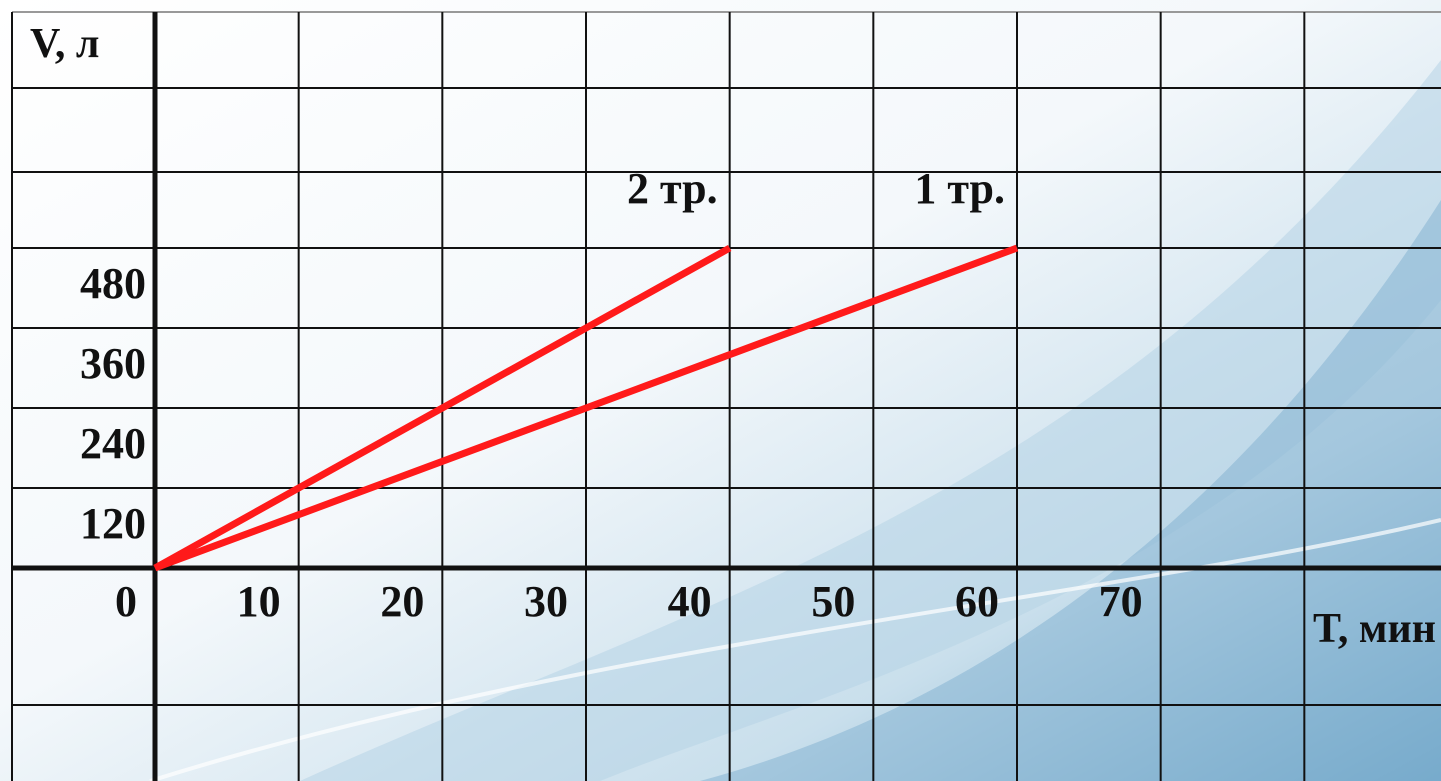 The height and width of the screenshot is (781, 1441). Describe the element at coordinates (690, 601) in the screenshot. I see `x-tick-label: 40` at that location.